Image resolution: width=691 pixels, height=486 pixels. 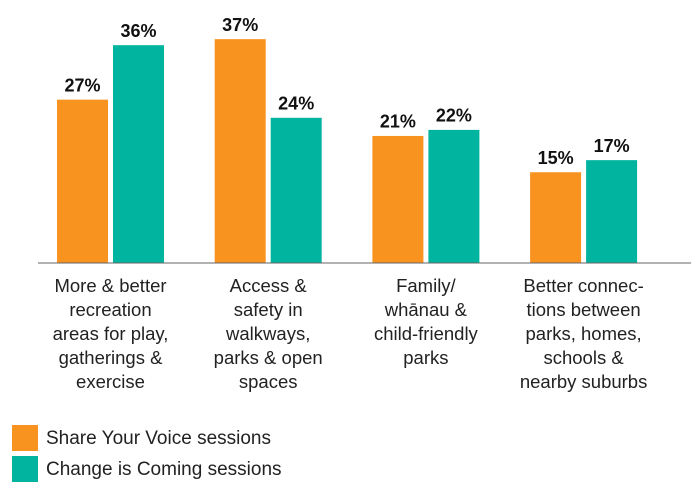 I want to click on value-label: 17%, so click(x=612, y=146).